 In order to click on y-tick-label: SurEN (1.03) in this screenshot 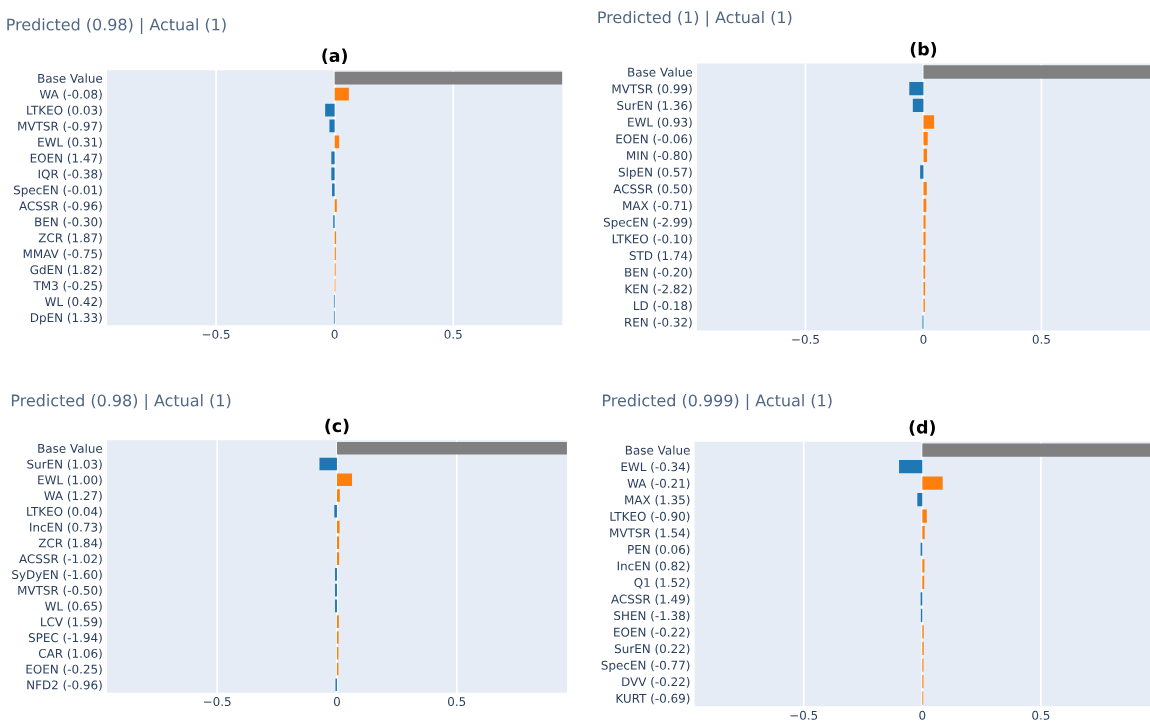, I will do `click(64, 465)`.